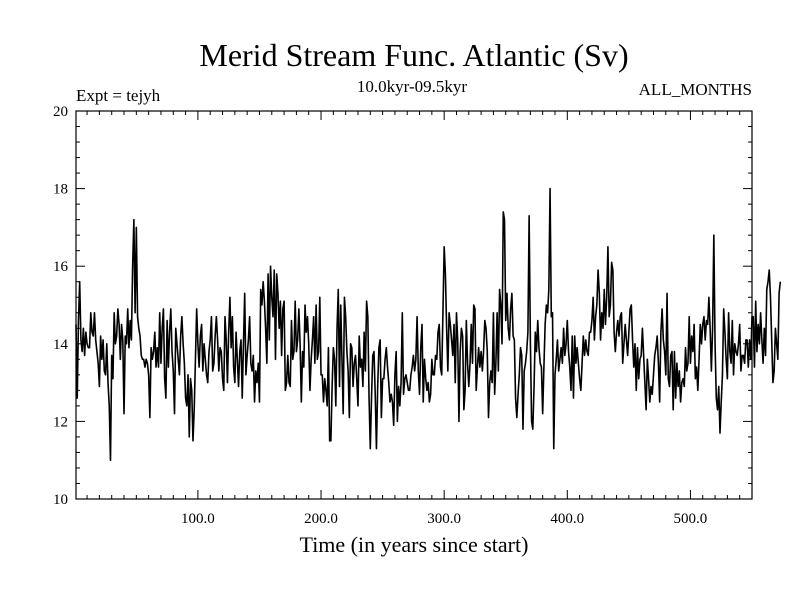  What do you see at coordinates (118, 95) in the screenshot?
I see `experiment-label: Expt = tejyh` at bounding box center [118, 95].